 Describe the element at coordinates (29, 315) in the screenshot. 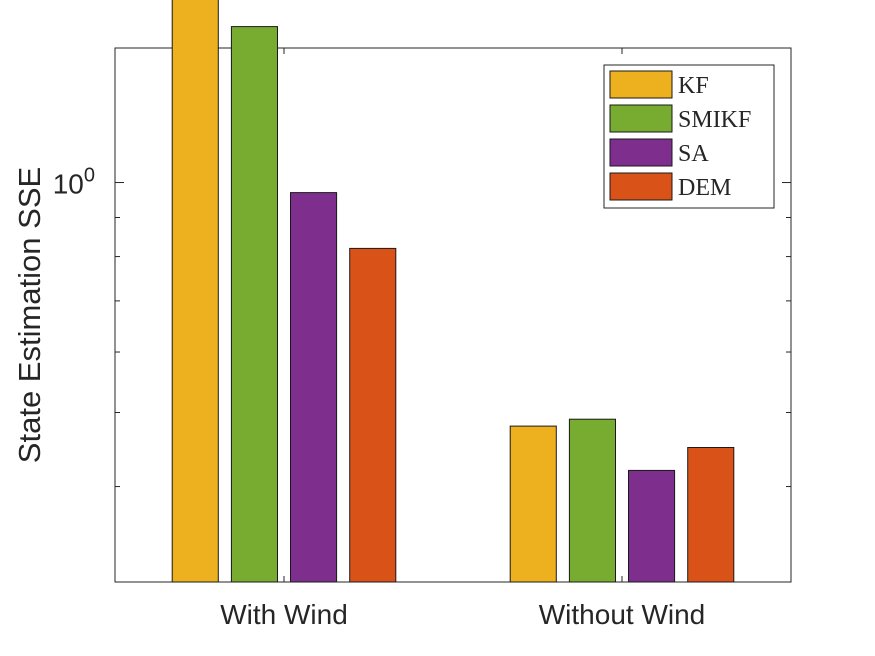

I see `y-axis-label: State Estimation SSE` at that location.